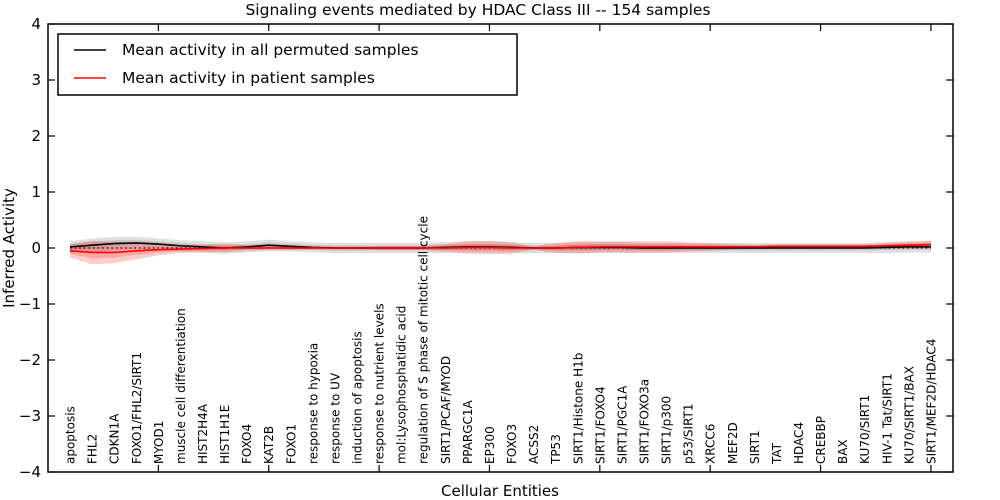 Image resolution: width=1000 pixels, height=500 pixels. Describe the element at coordinates (711, 444) in the screenshot. I see `x-tick-label: XRCC6` at that location.